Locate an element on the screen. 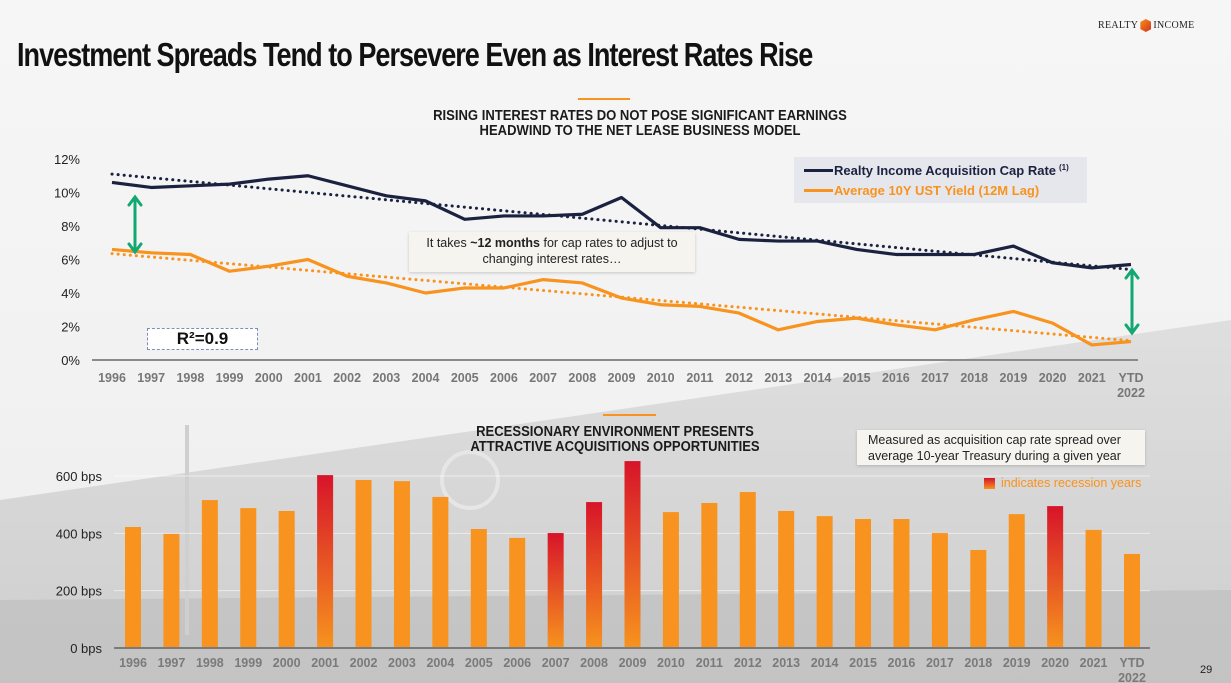  bar-chart-x-tick: 2008 is located at coordinates (594, 663).